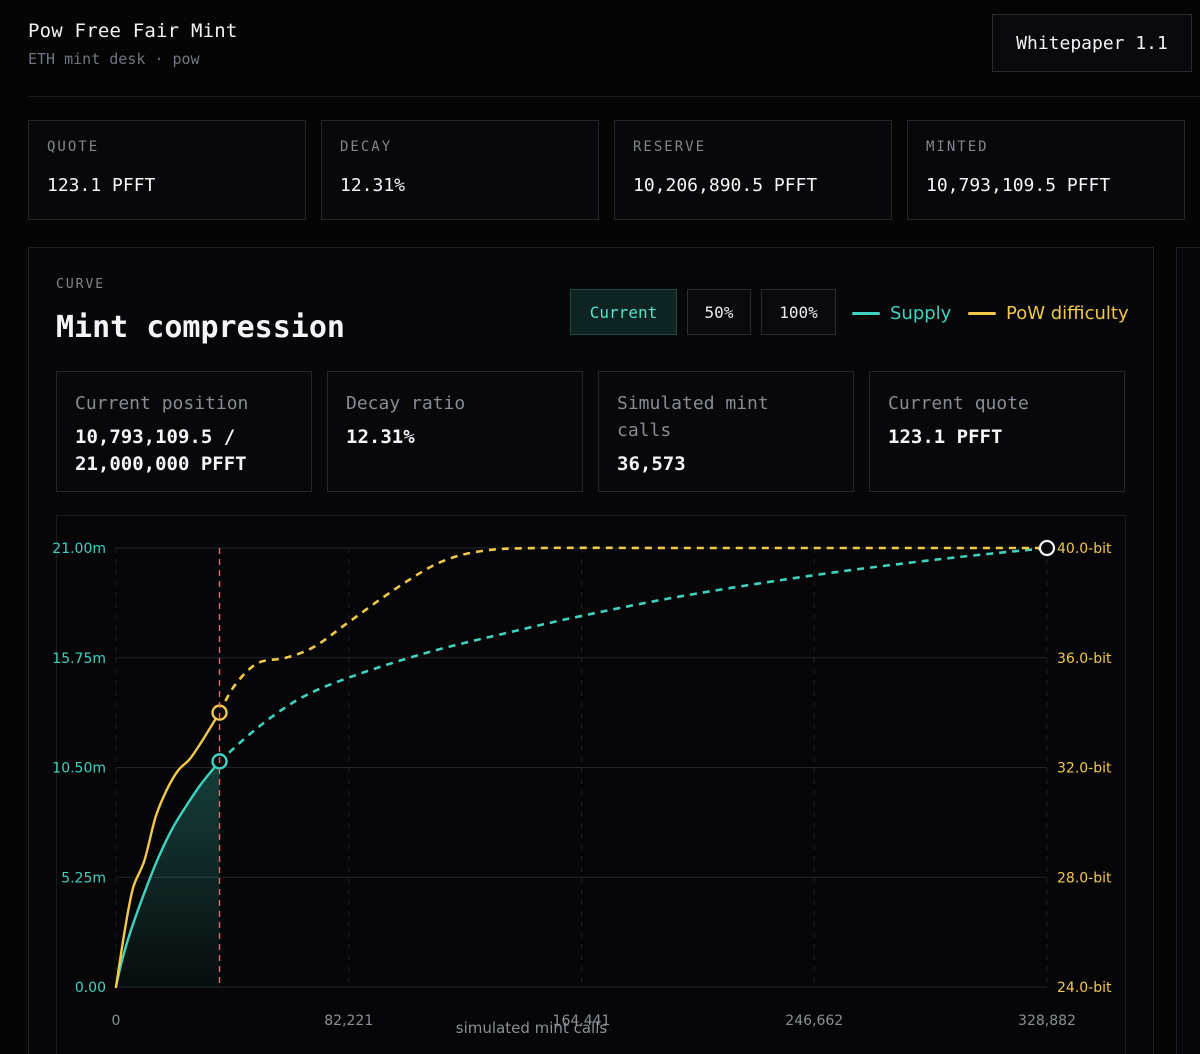 The height and width of the screenshot is (1054, 1200). I want to click on y-right-tick-label: 36.0-bit, so click(1084, 659).